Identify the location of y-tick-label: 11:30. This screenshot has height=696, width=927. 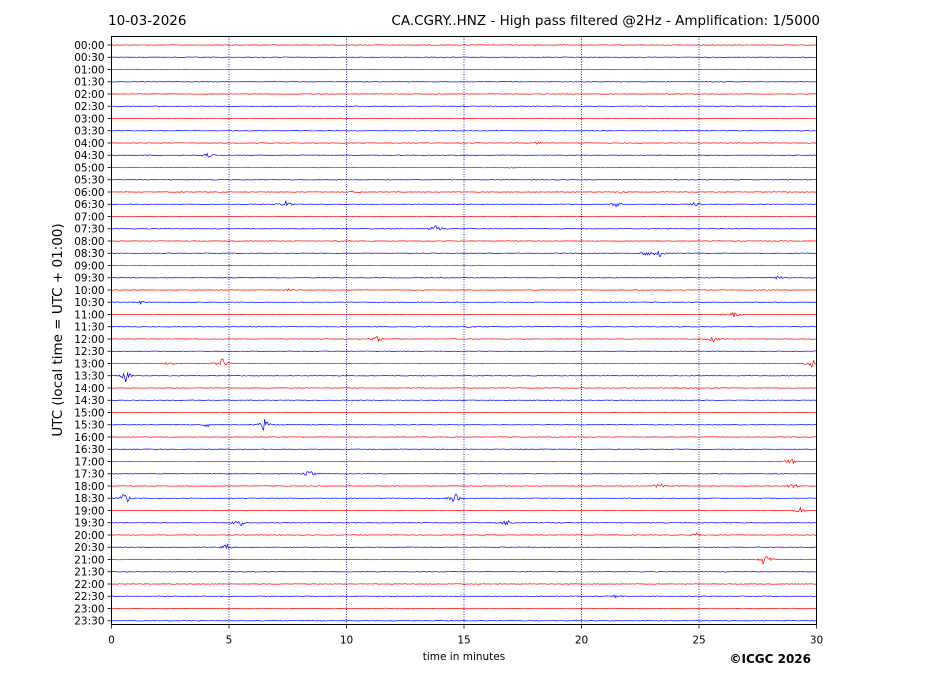
(89, 328).